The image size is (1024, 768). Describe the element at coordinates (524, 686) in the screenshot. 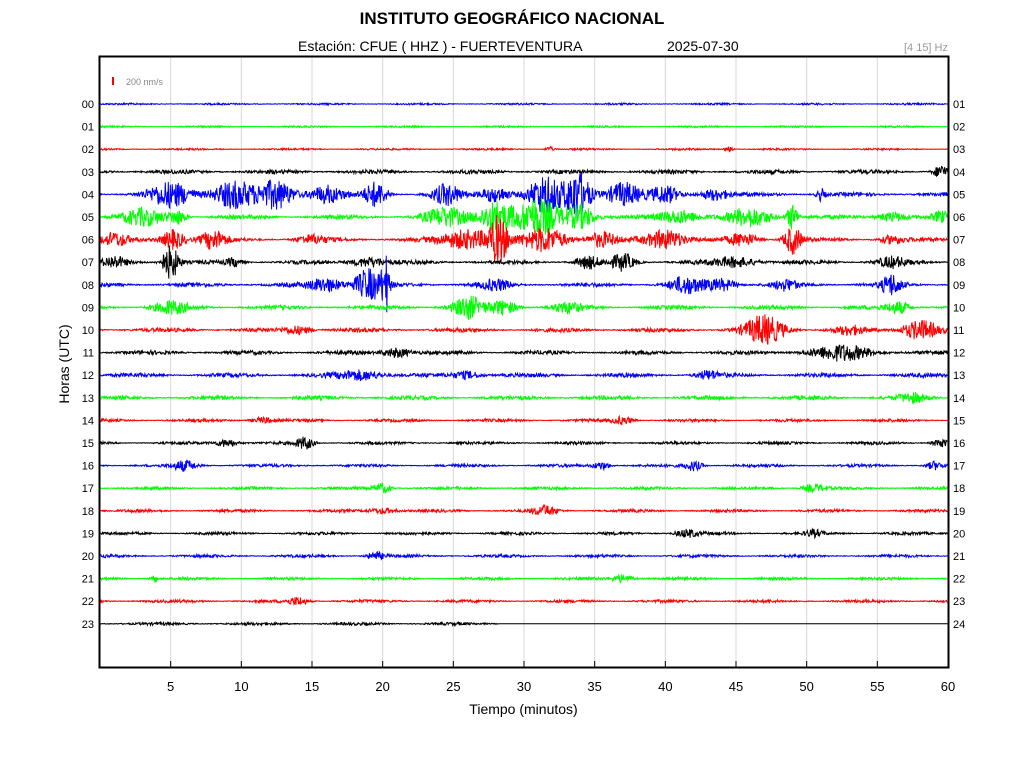

I see `x-tick-label-30: 30` at that location.